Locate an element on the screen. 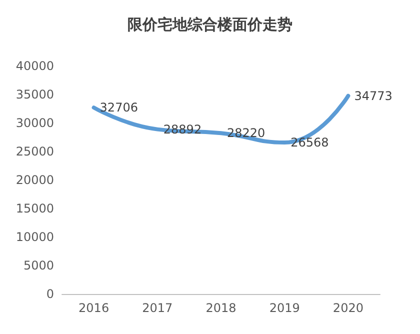  y-tick-label: 25000 is located at coordinates (35, 151).